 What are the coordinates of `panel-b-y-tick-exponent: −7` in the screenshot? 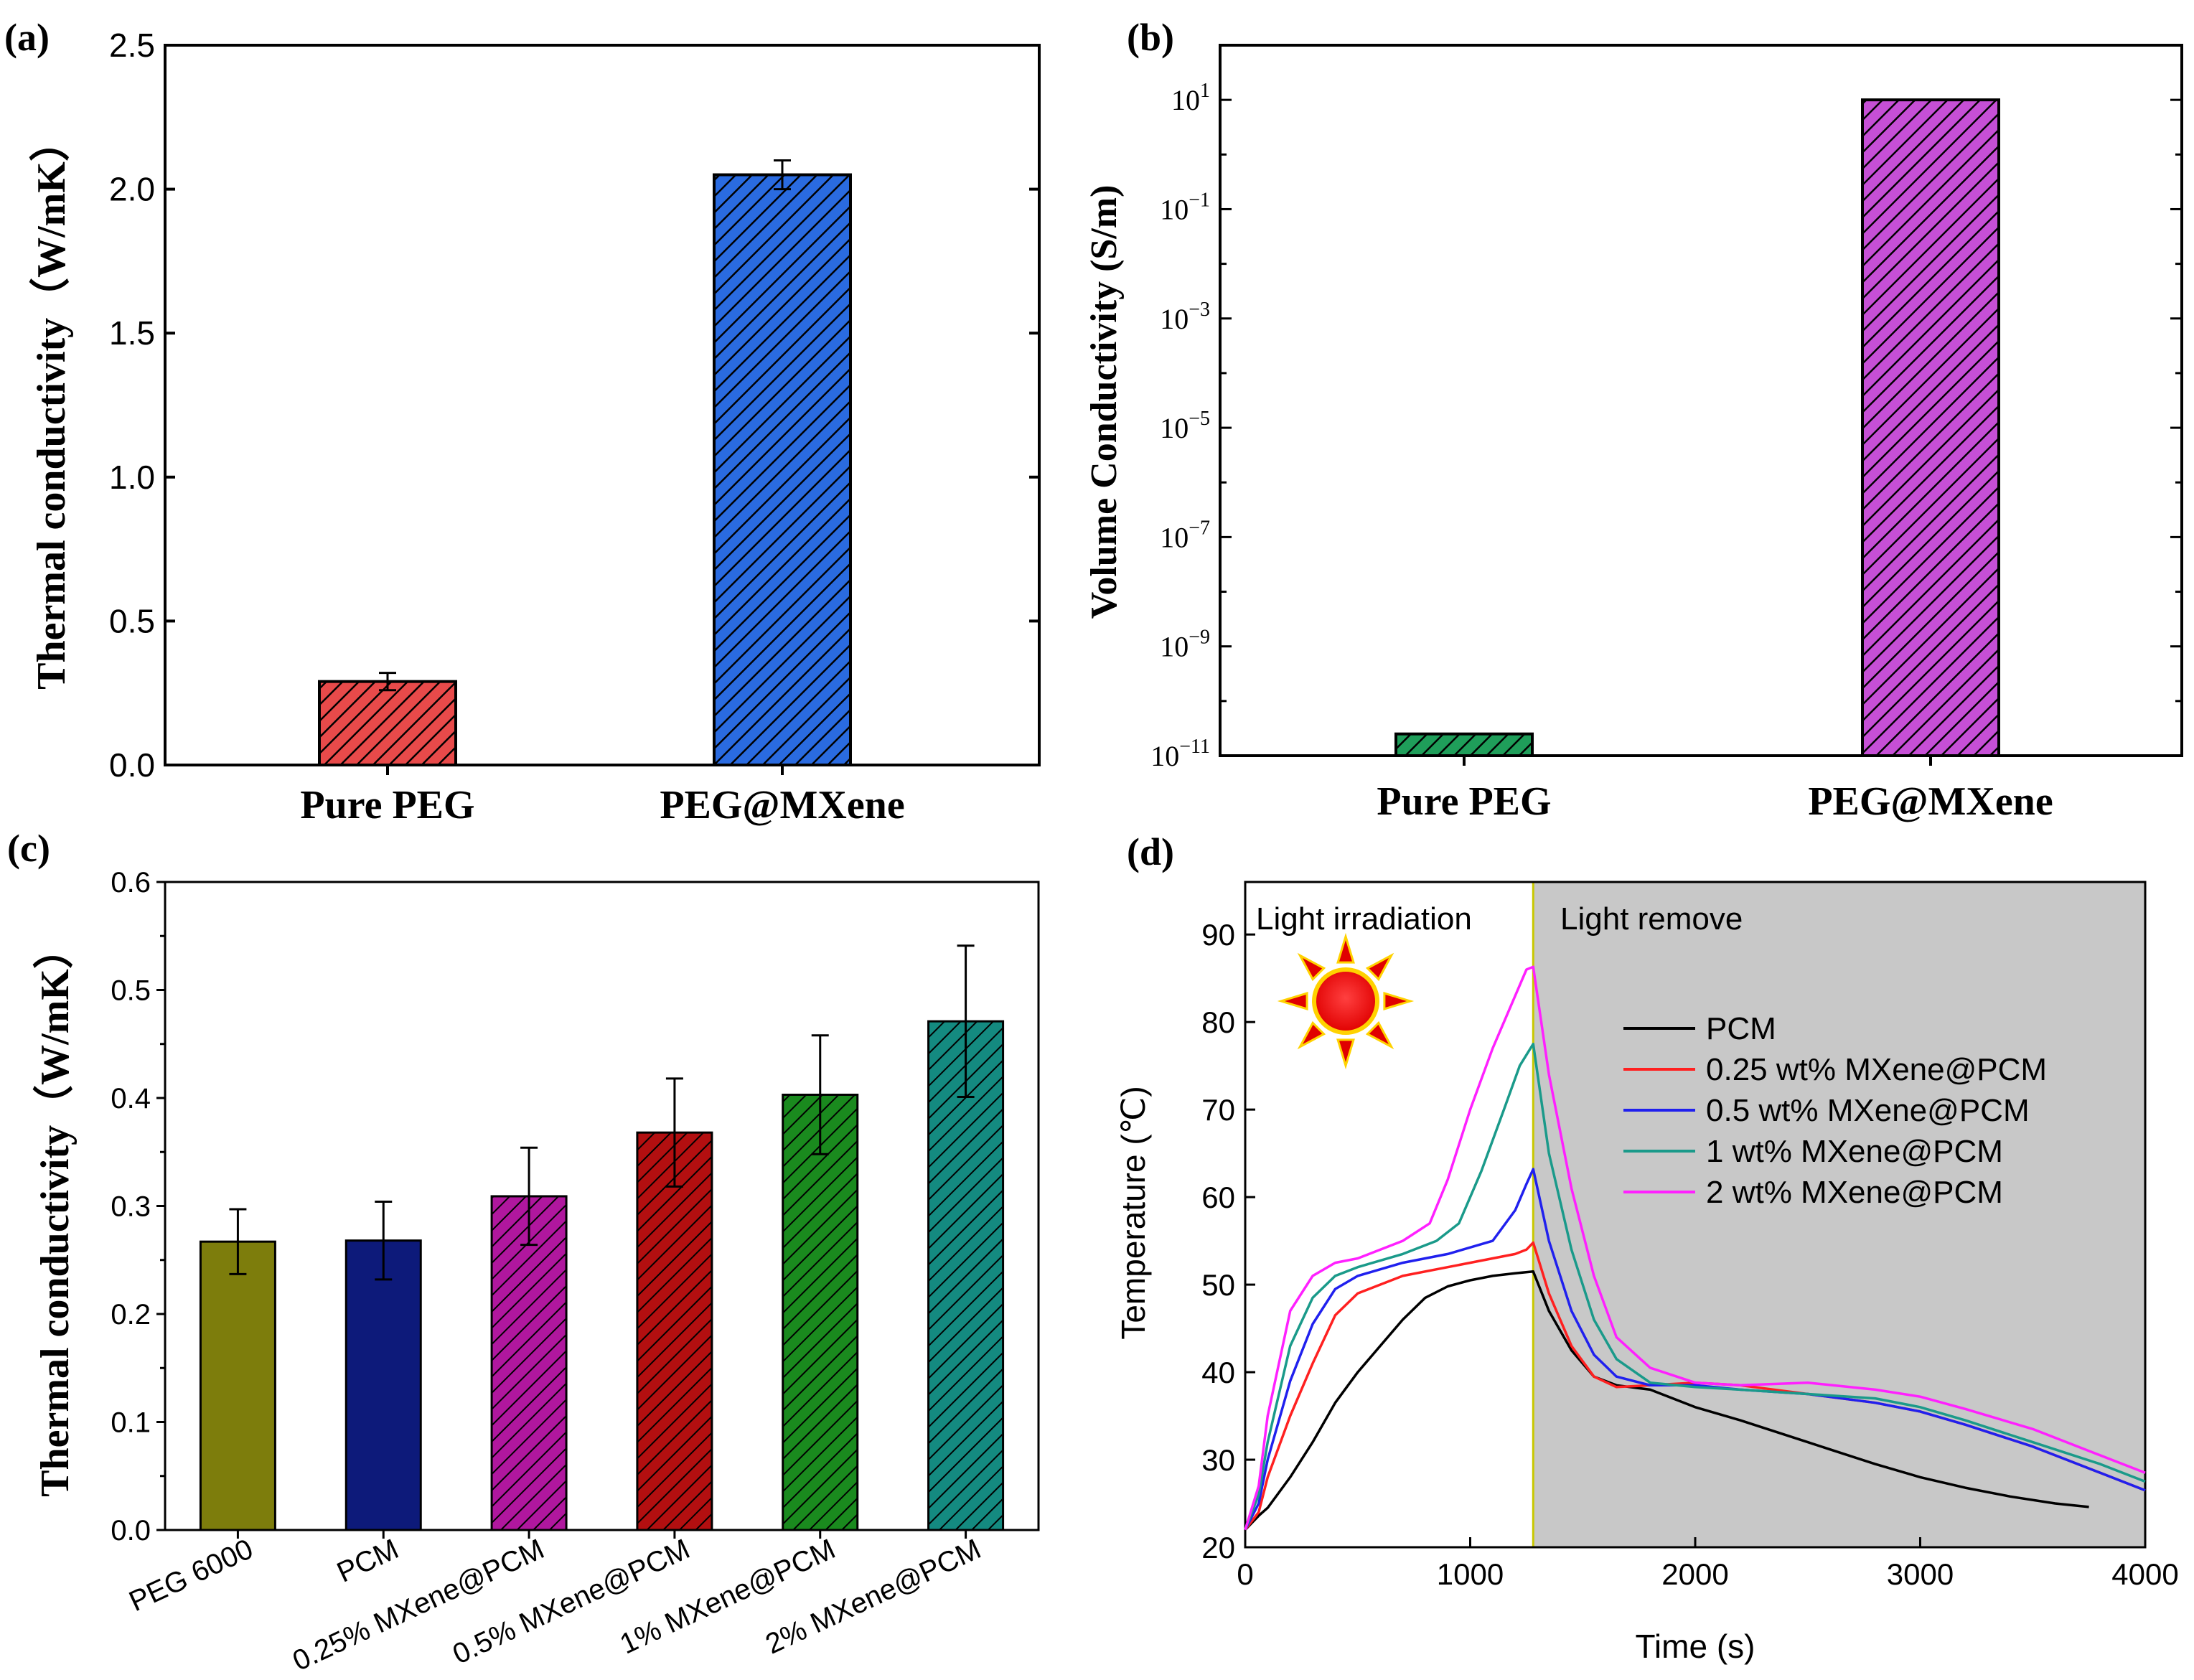 It's located at (1199, 528).